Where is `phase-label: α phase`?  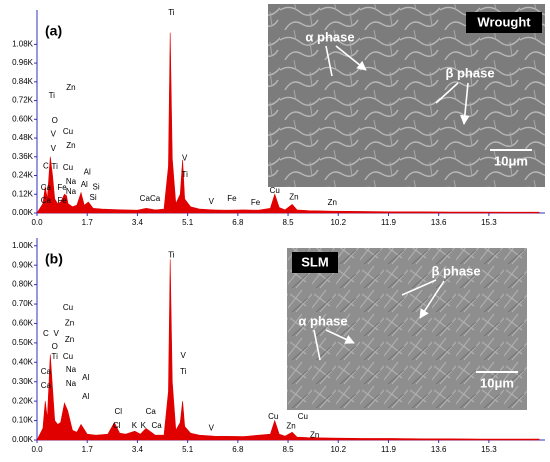
phase-label: α phase is located at coordinates (322, 320).